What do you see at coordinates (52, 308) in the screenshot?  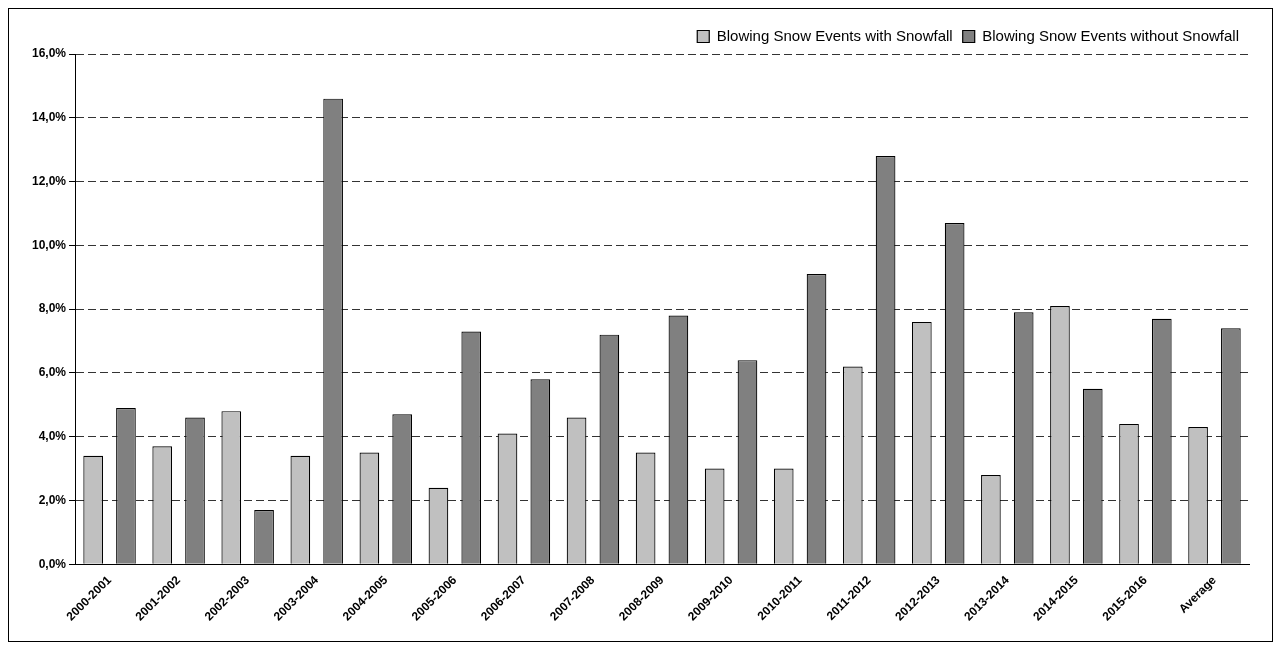 I see `y-tick-label: 8,0%` at bounding box center [52, 308].